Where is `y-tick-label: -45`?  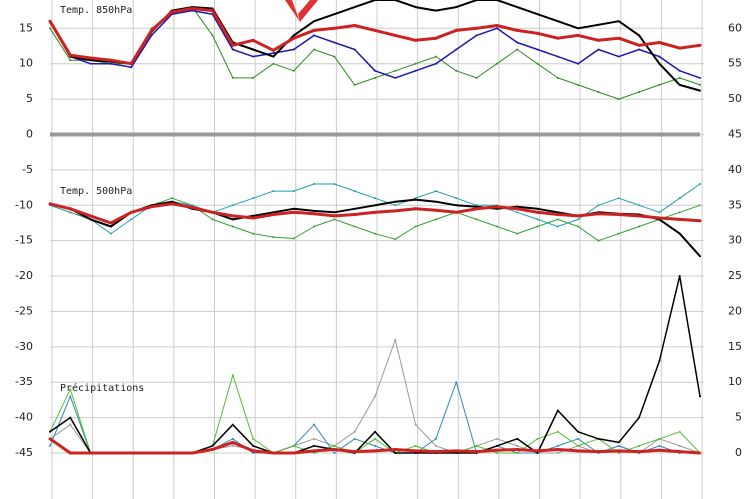 y-tick-label: -45 is located at coordinates (24, 452).